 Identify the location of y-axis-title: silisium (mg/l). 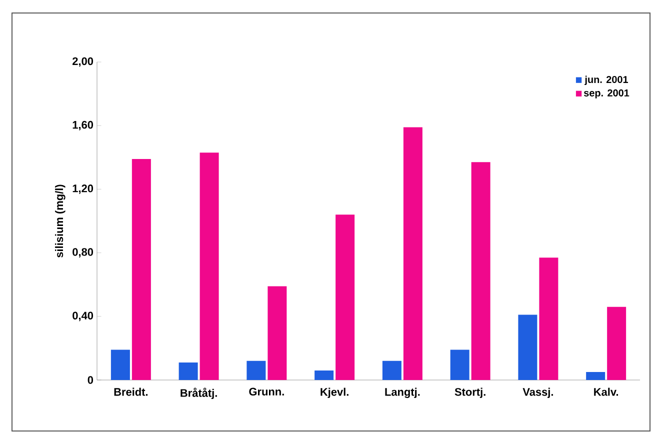
(60, 221).